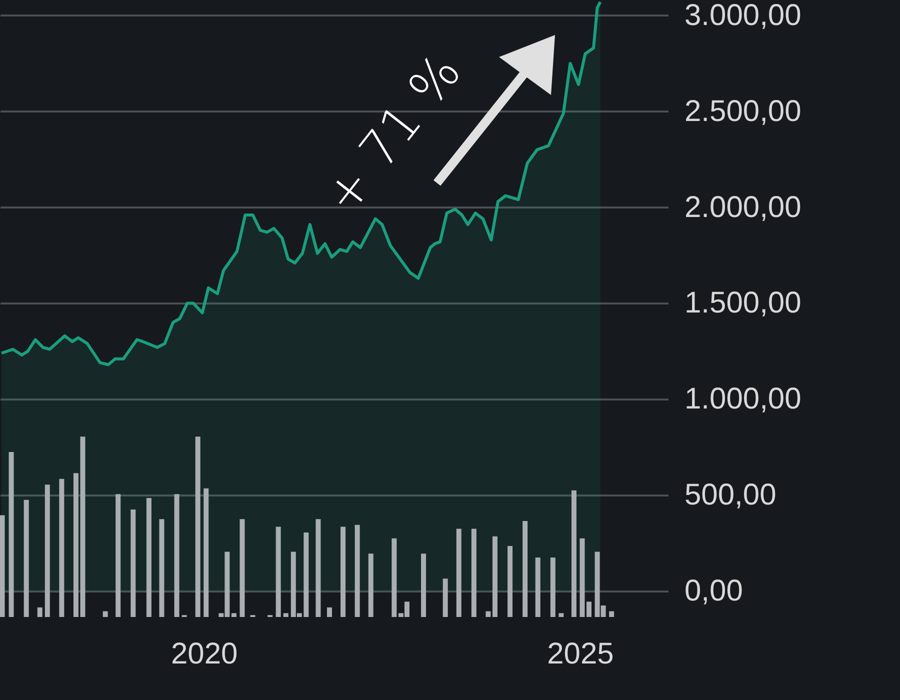 The width and height of the screenshot is (900, 700). Describe the element at coordinates (713, 591) in the screenshot. I see `y-tick-label: 0,00` at that location.